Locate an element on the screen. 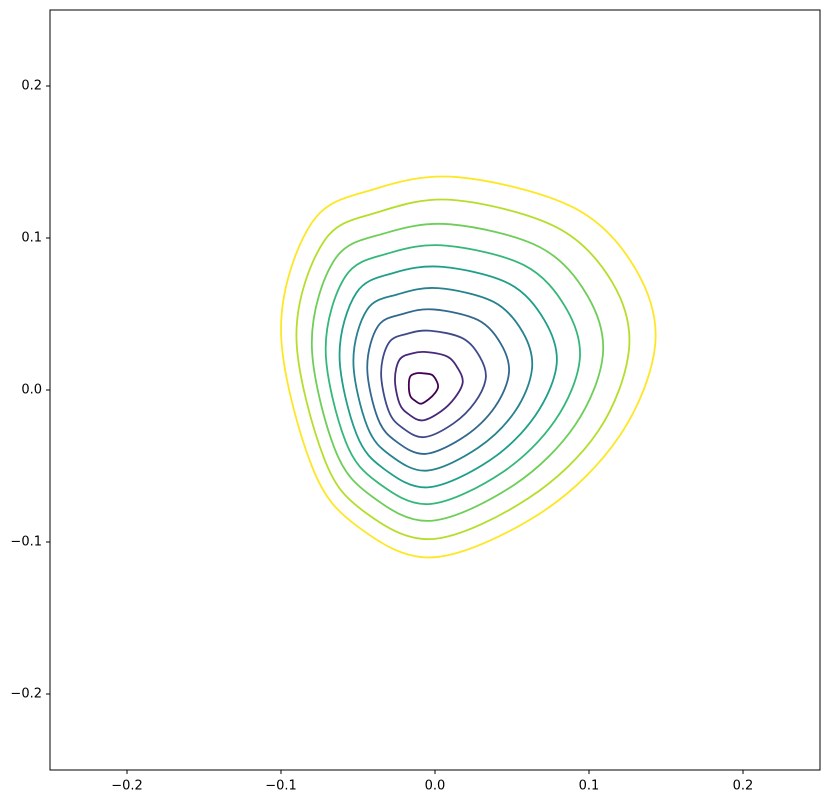 The image size is (830, 805). y-tick-label: 0.0 is located at coordinates (31, 390).